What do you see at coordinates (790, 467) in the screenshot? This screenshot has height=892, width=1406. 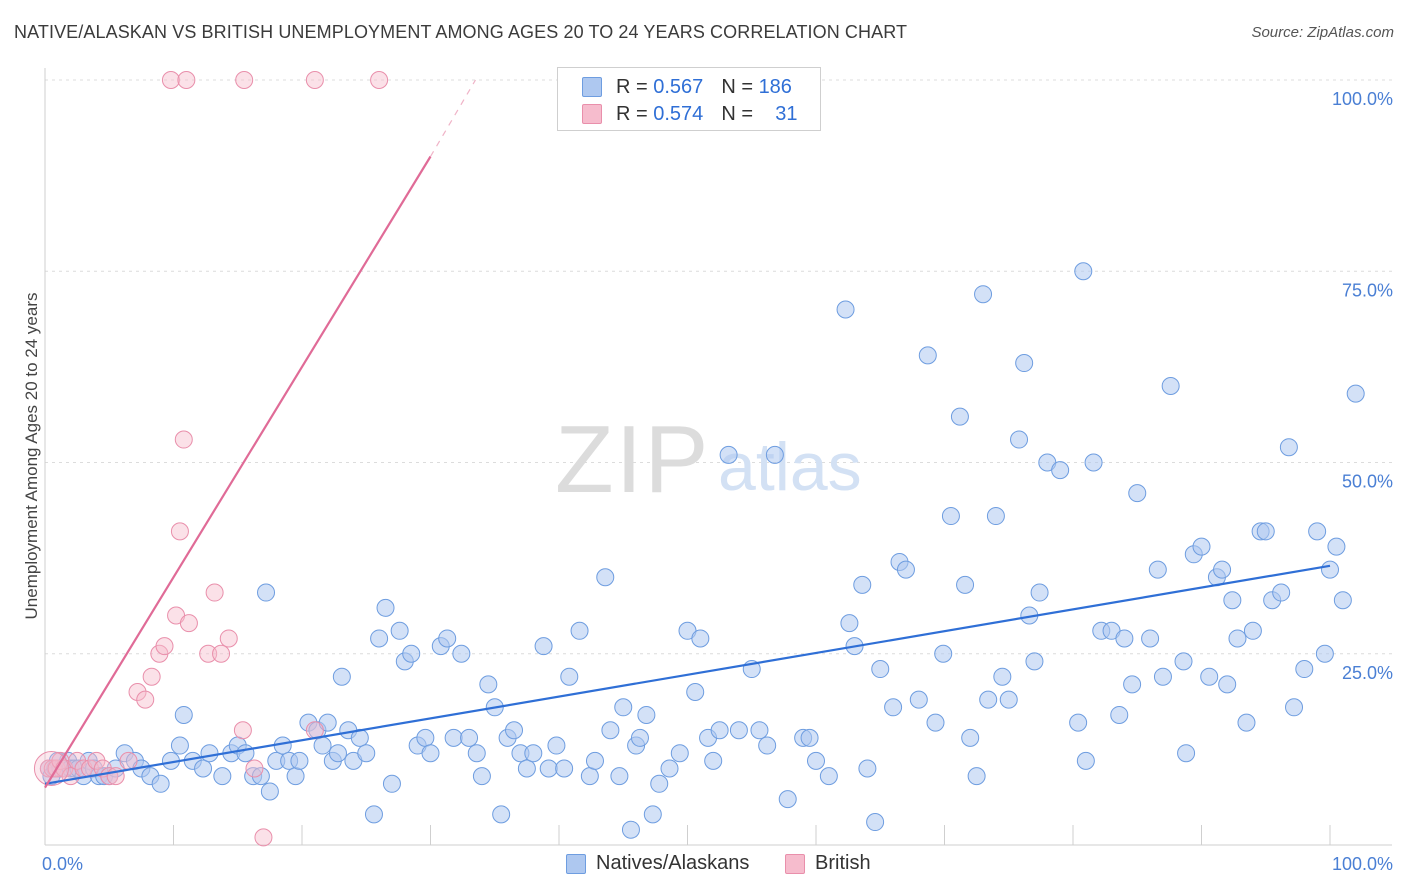 I see `watermark-atlas: atlas` at bounding box center [790, 467].